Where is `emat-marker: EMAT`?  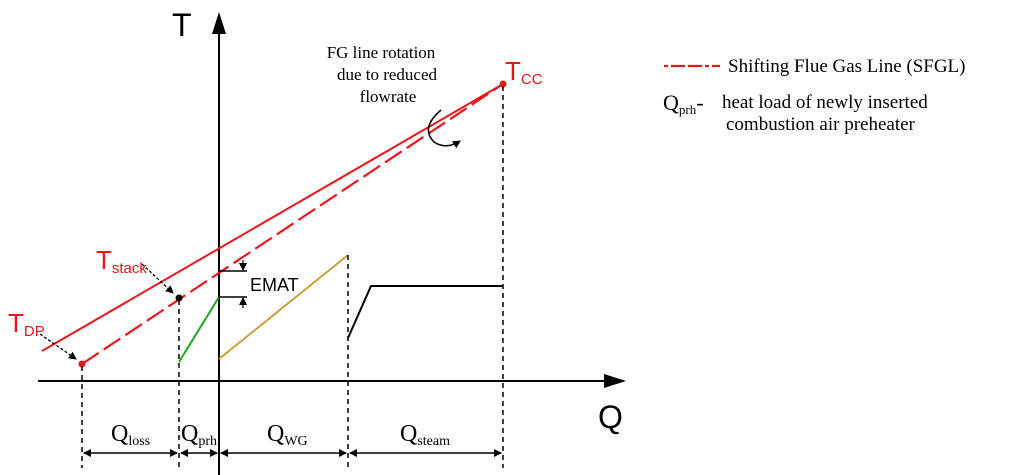 emat-marker: EMAT is located at coordinates (259, 284).